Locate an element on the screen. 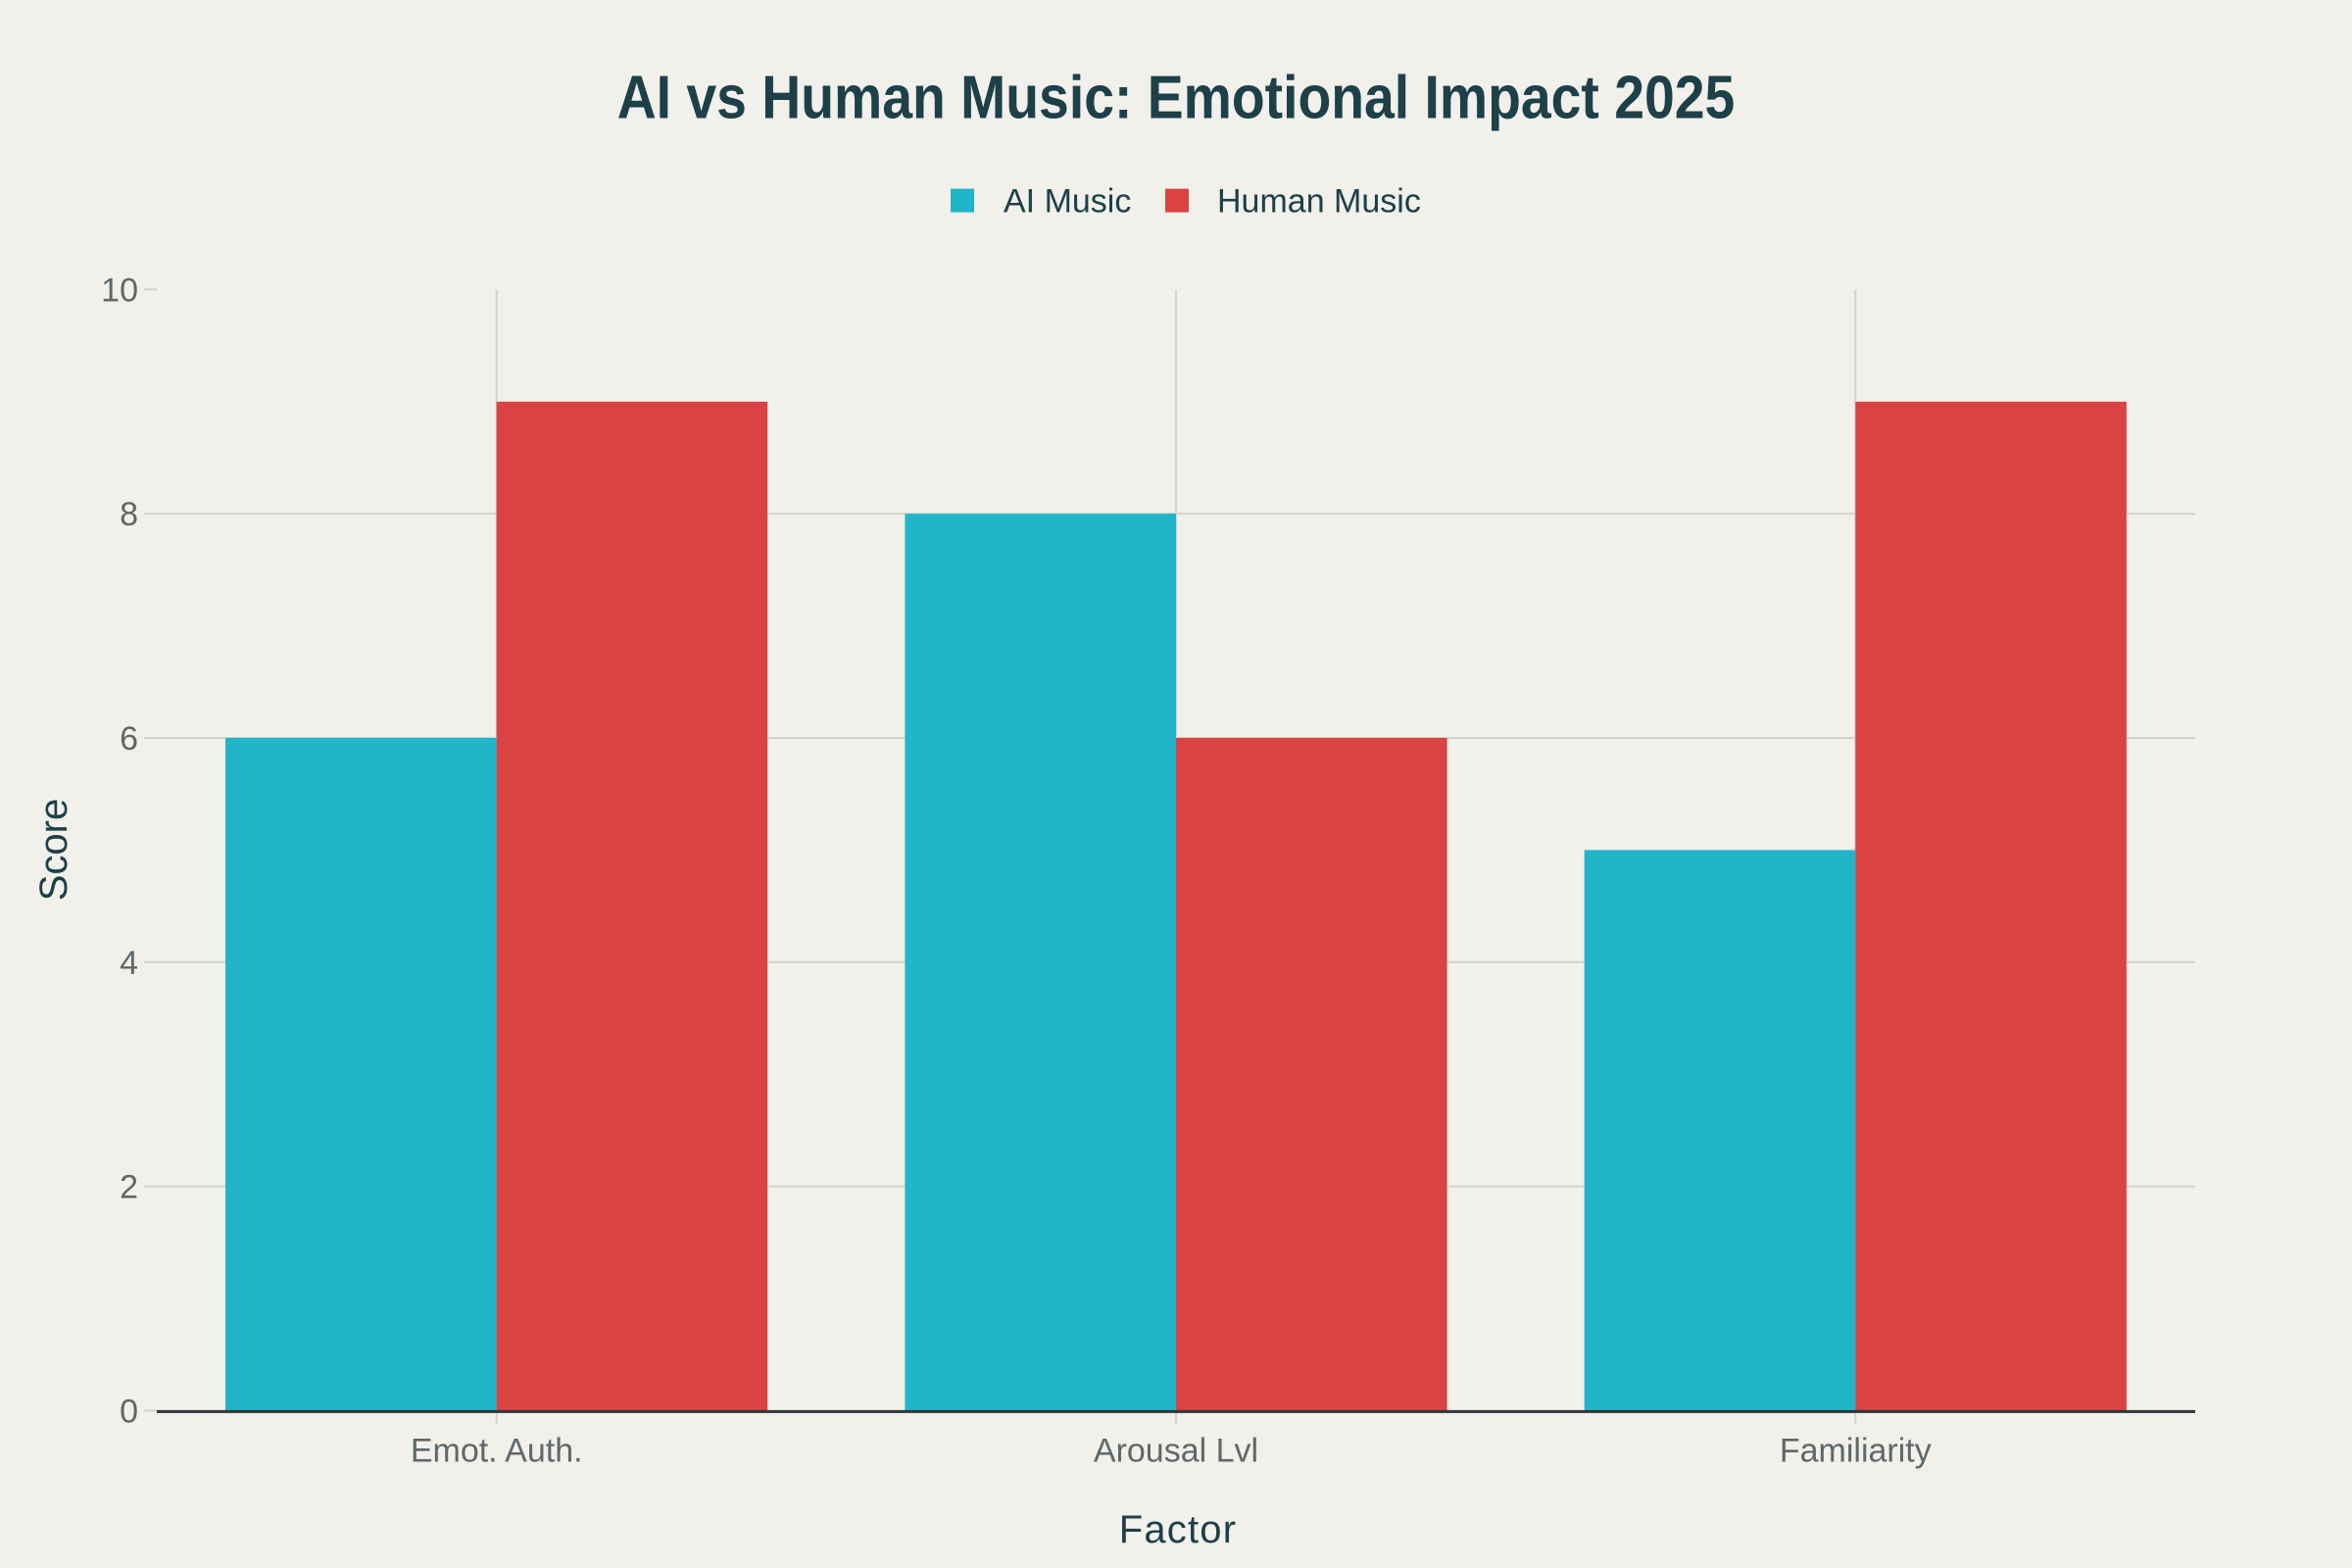 The image size is (2352, 1568). svg-text: 8 is located at coordinates (129, 514).